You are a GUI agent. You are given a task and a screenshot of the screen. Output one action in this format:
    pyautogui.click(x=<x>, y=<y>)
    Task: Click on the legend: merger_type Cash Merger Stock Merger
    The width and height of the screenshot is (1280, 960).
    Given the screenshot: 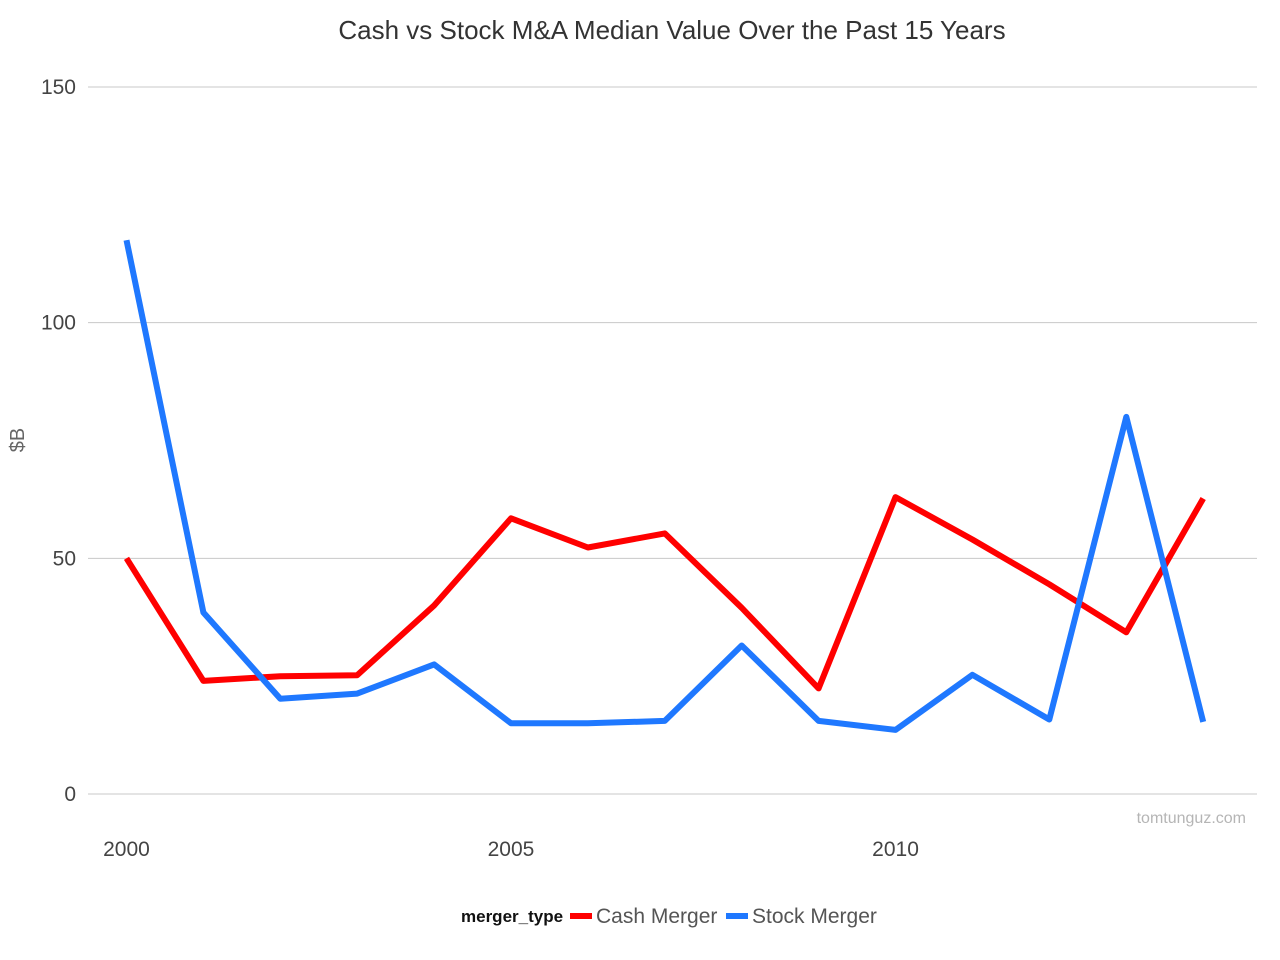 What is the action you would take?
    pyautogui.click(x=669, y=916)
    